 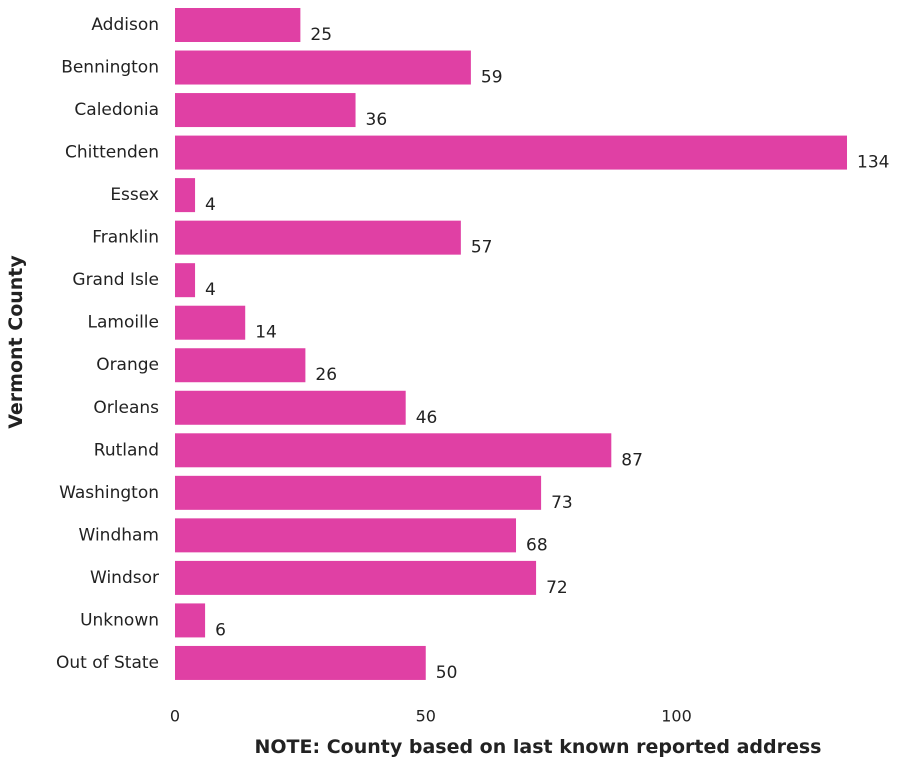 I want to click on category-label: Franklin, so click(x=125, y=238).